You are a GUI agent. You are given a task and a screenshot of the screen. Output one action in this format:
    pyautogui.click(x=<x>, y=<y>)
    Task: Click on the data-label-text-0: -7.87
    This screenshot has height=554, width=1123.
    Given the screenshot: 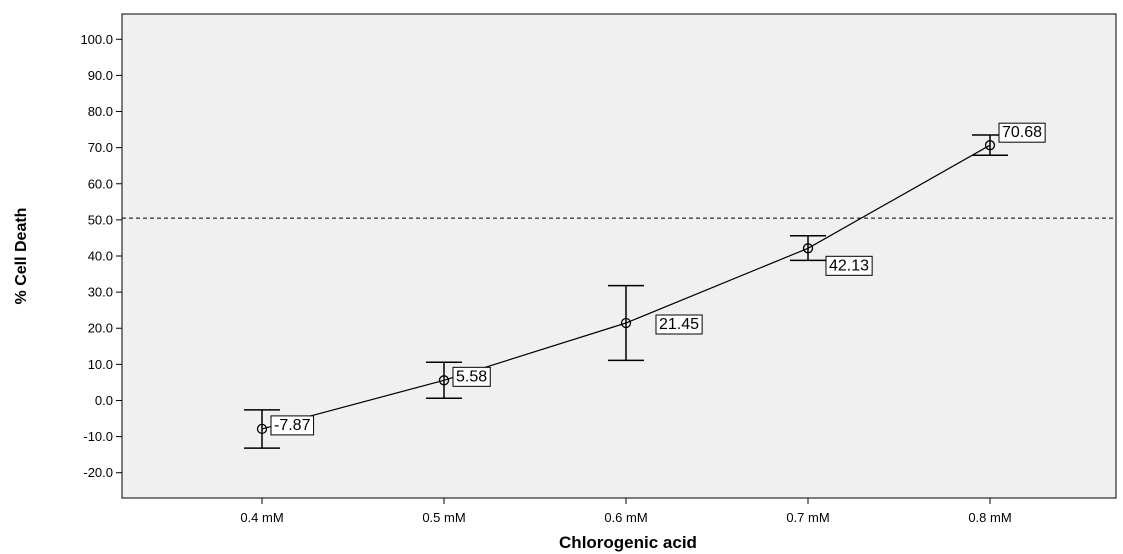 What is the action you would take?
    pyautogui.click(x=292, y=425)
    